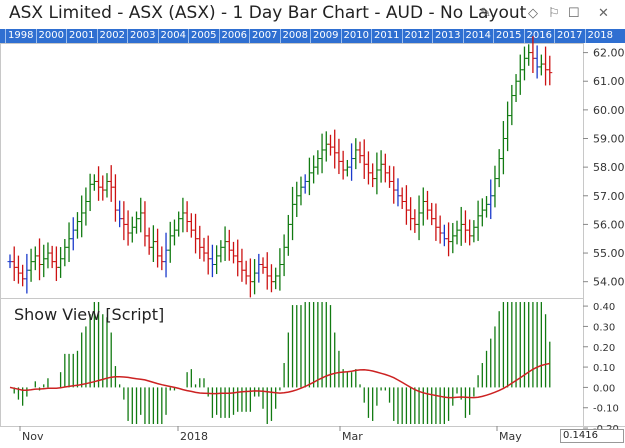  What do you see at coordinates (600, 35) in the screenshot?
I see `year-label: 2018` at bounding box center [600, 35].